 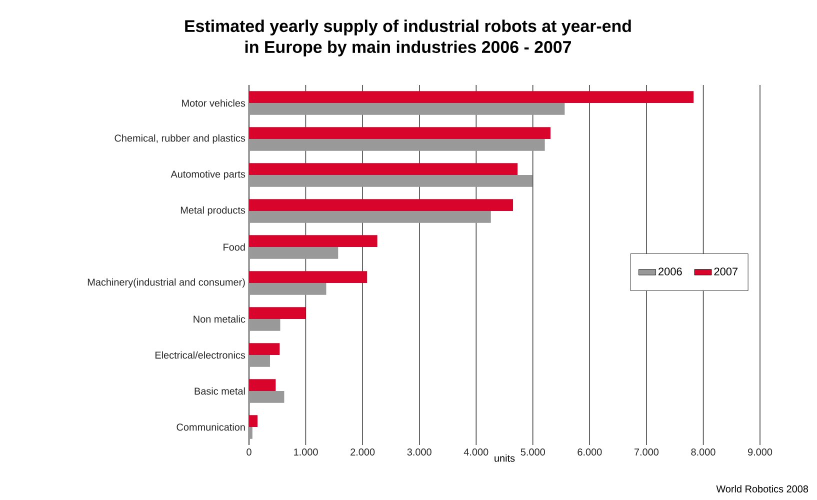 What do you see at coordinates (166, 283) in the screenshot?
I see `y-tick-label: Machinery(industrial and consumer)` at bounding box center [166, 283].